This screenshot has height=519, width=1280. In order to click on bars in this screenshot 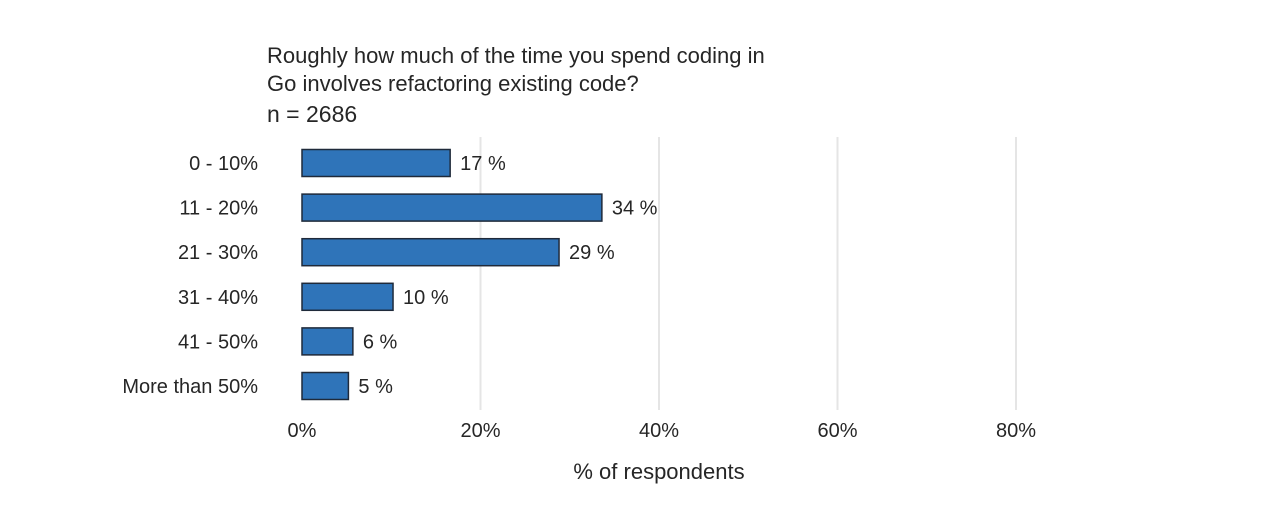, I will do `click(452, 274)`.